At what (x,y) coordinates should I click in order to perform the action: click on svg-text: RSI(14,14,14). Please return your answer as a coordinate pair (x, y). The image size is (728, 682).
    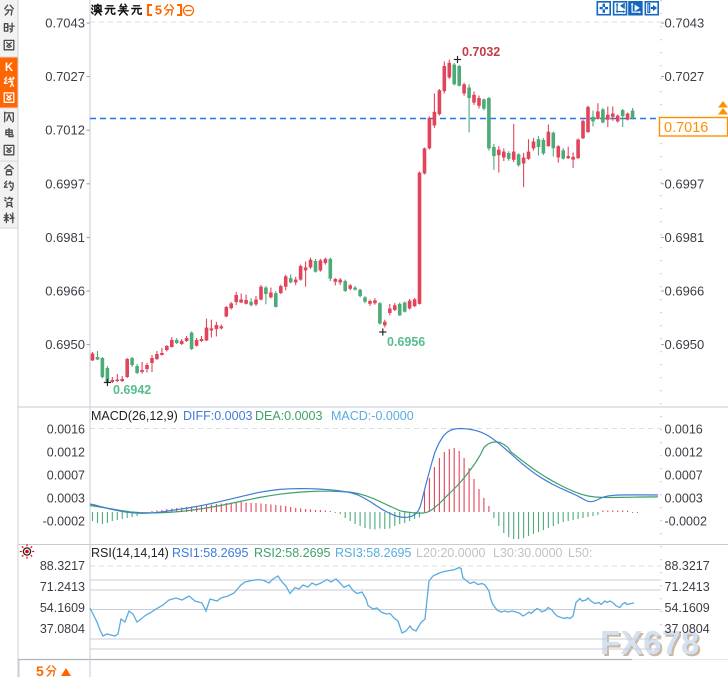
    Looking at the image, I should click on (130, 553).